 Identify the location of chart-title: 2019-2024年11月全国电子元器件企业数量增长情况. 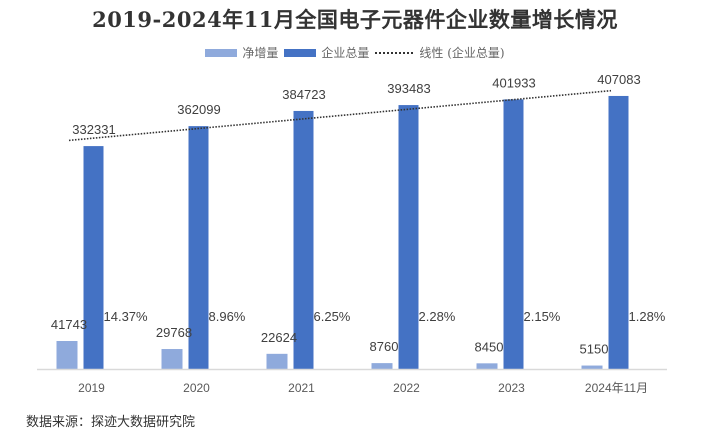
(355, 19).